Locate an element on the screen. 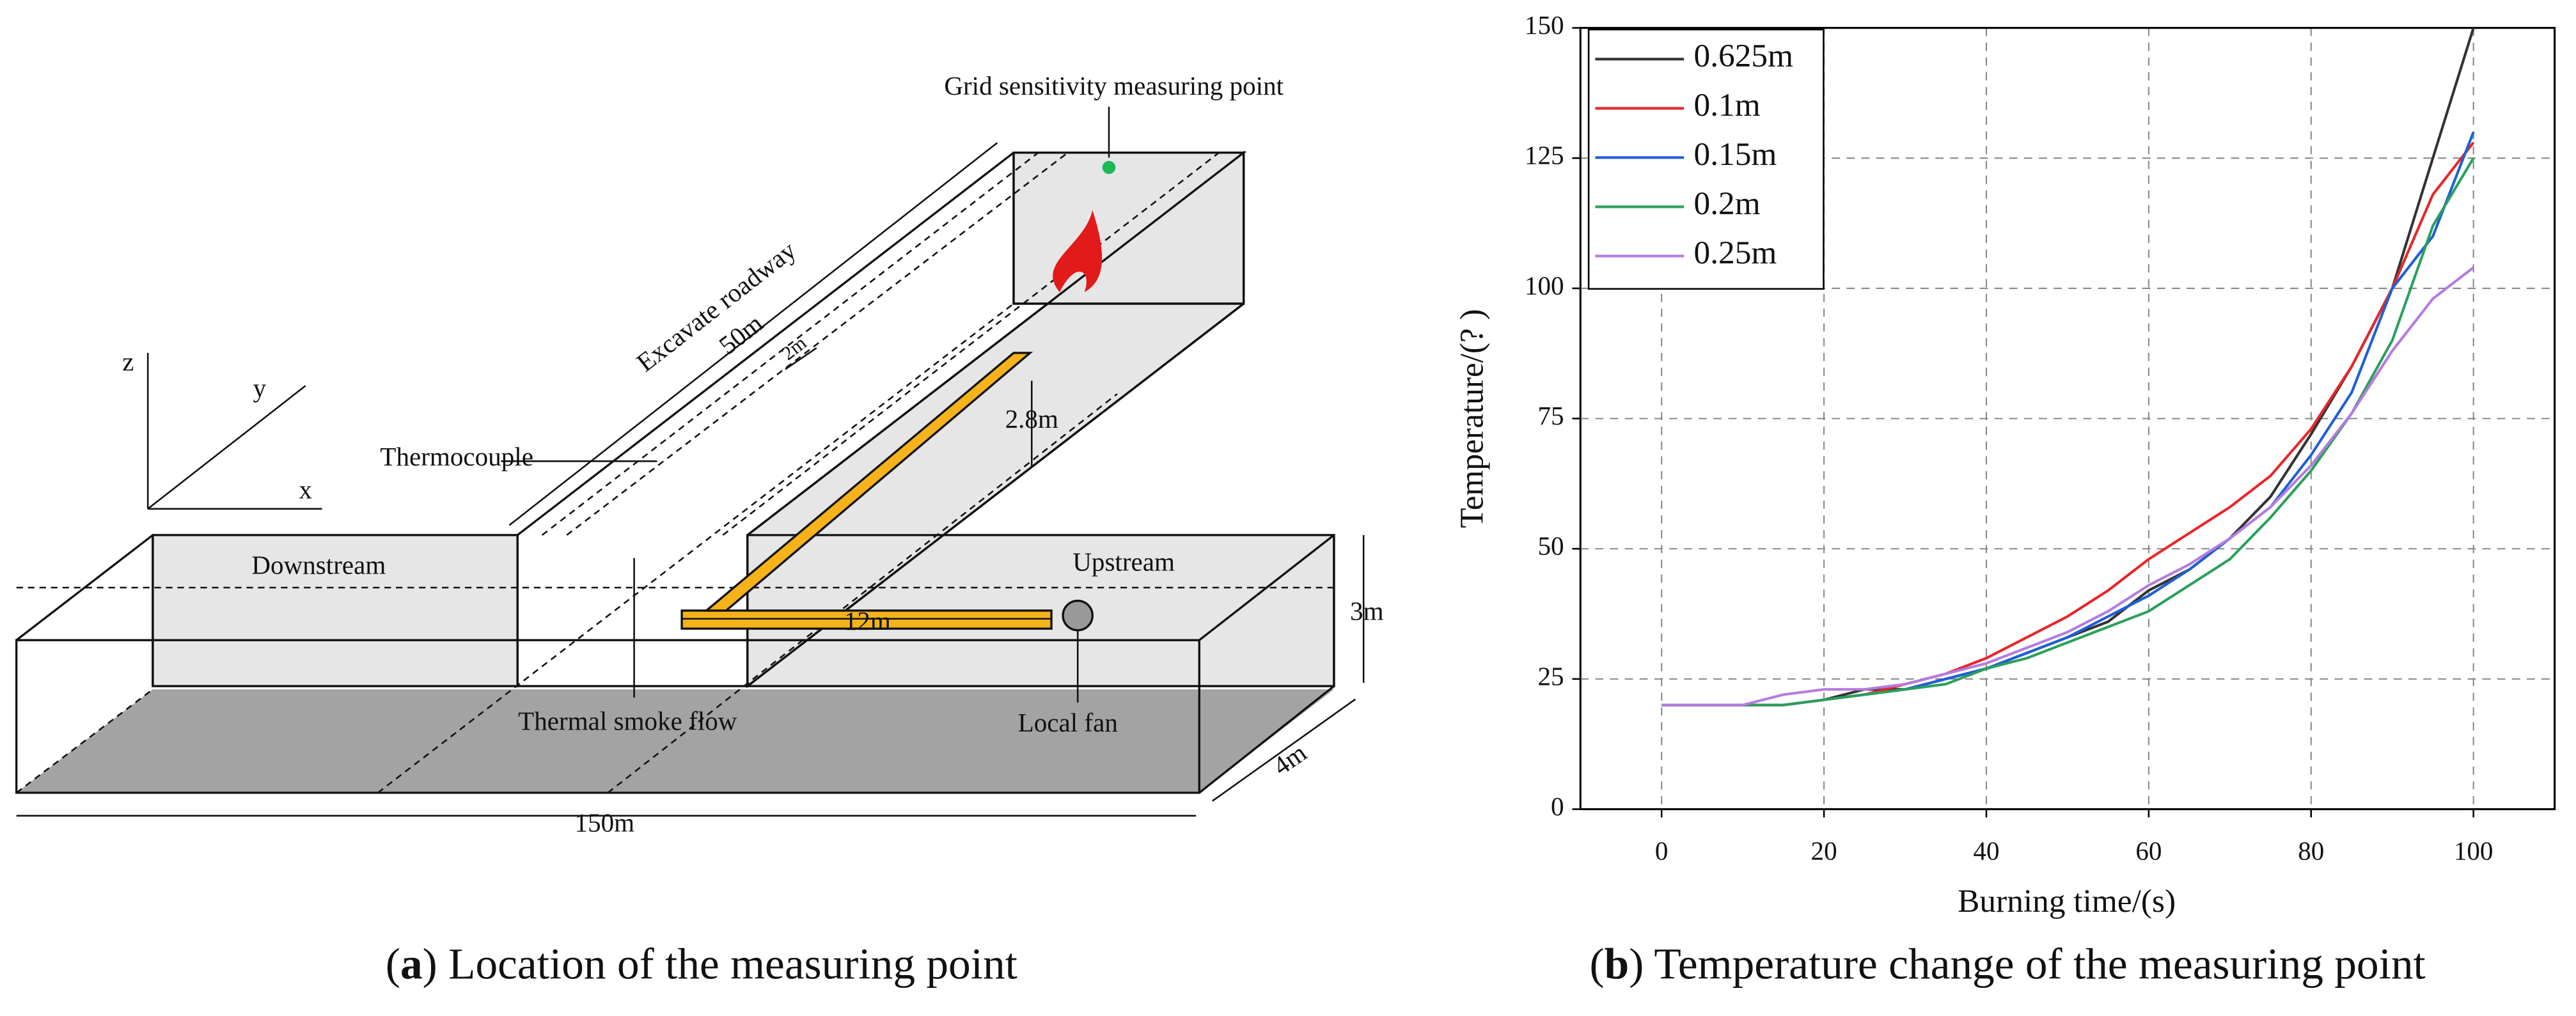 The height and width of the screenshot is (1016, 2576). flame is located at coordinates (1078, 251).